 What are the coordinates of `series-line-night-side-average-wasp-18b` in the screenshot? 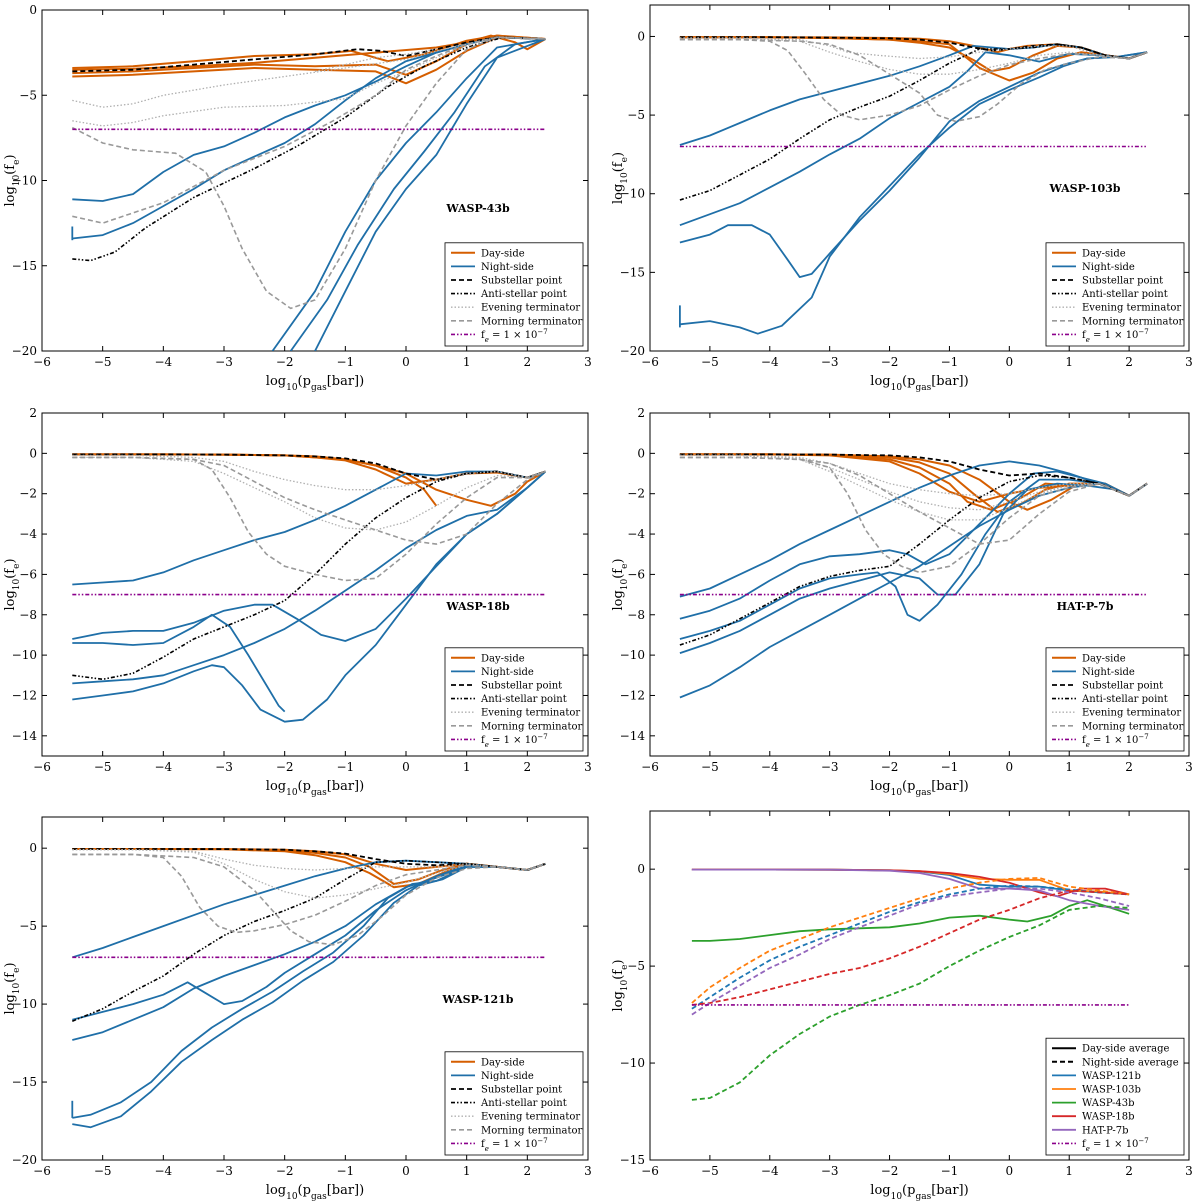 It's located at (910, 947).